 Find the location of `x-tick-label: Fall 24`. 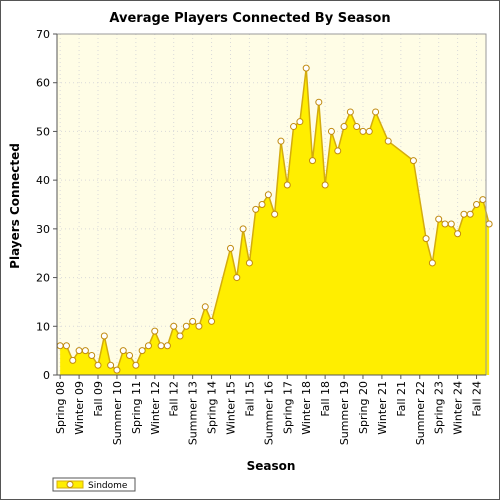

x-tick-label: Fall 24 is located at coordinates (477, 399).